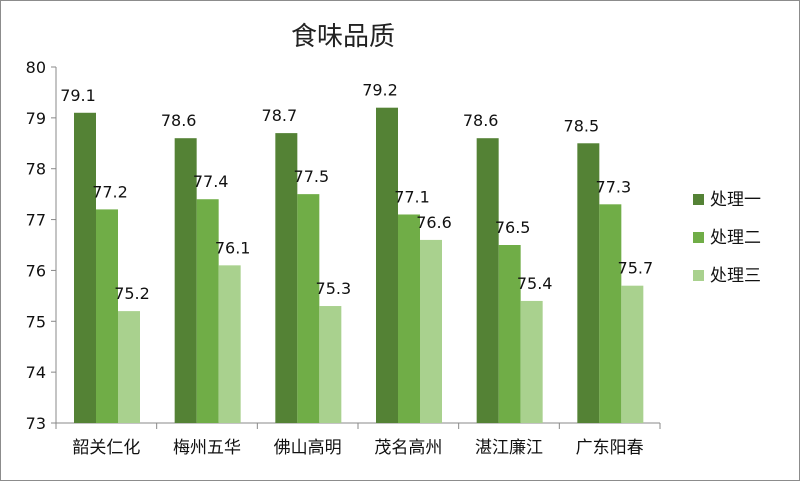  Describe the element at coordinates (78, 95) in the screenshot. I see `data-label: 79.1` at that location.